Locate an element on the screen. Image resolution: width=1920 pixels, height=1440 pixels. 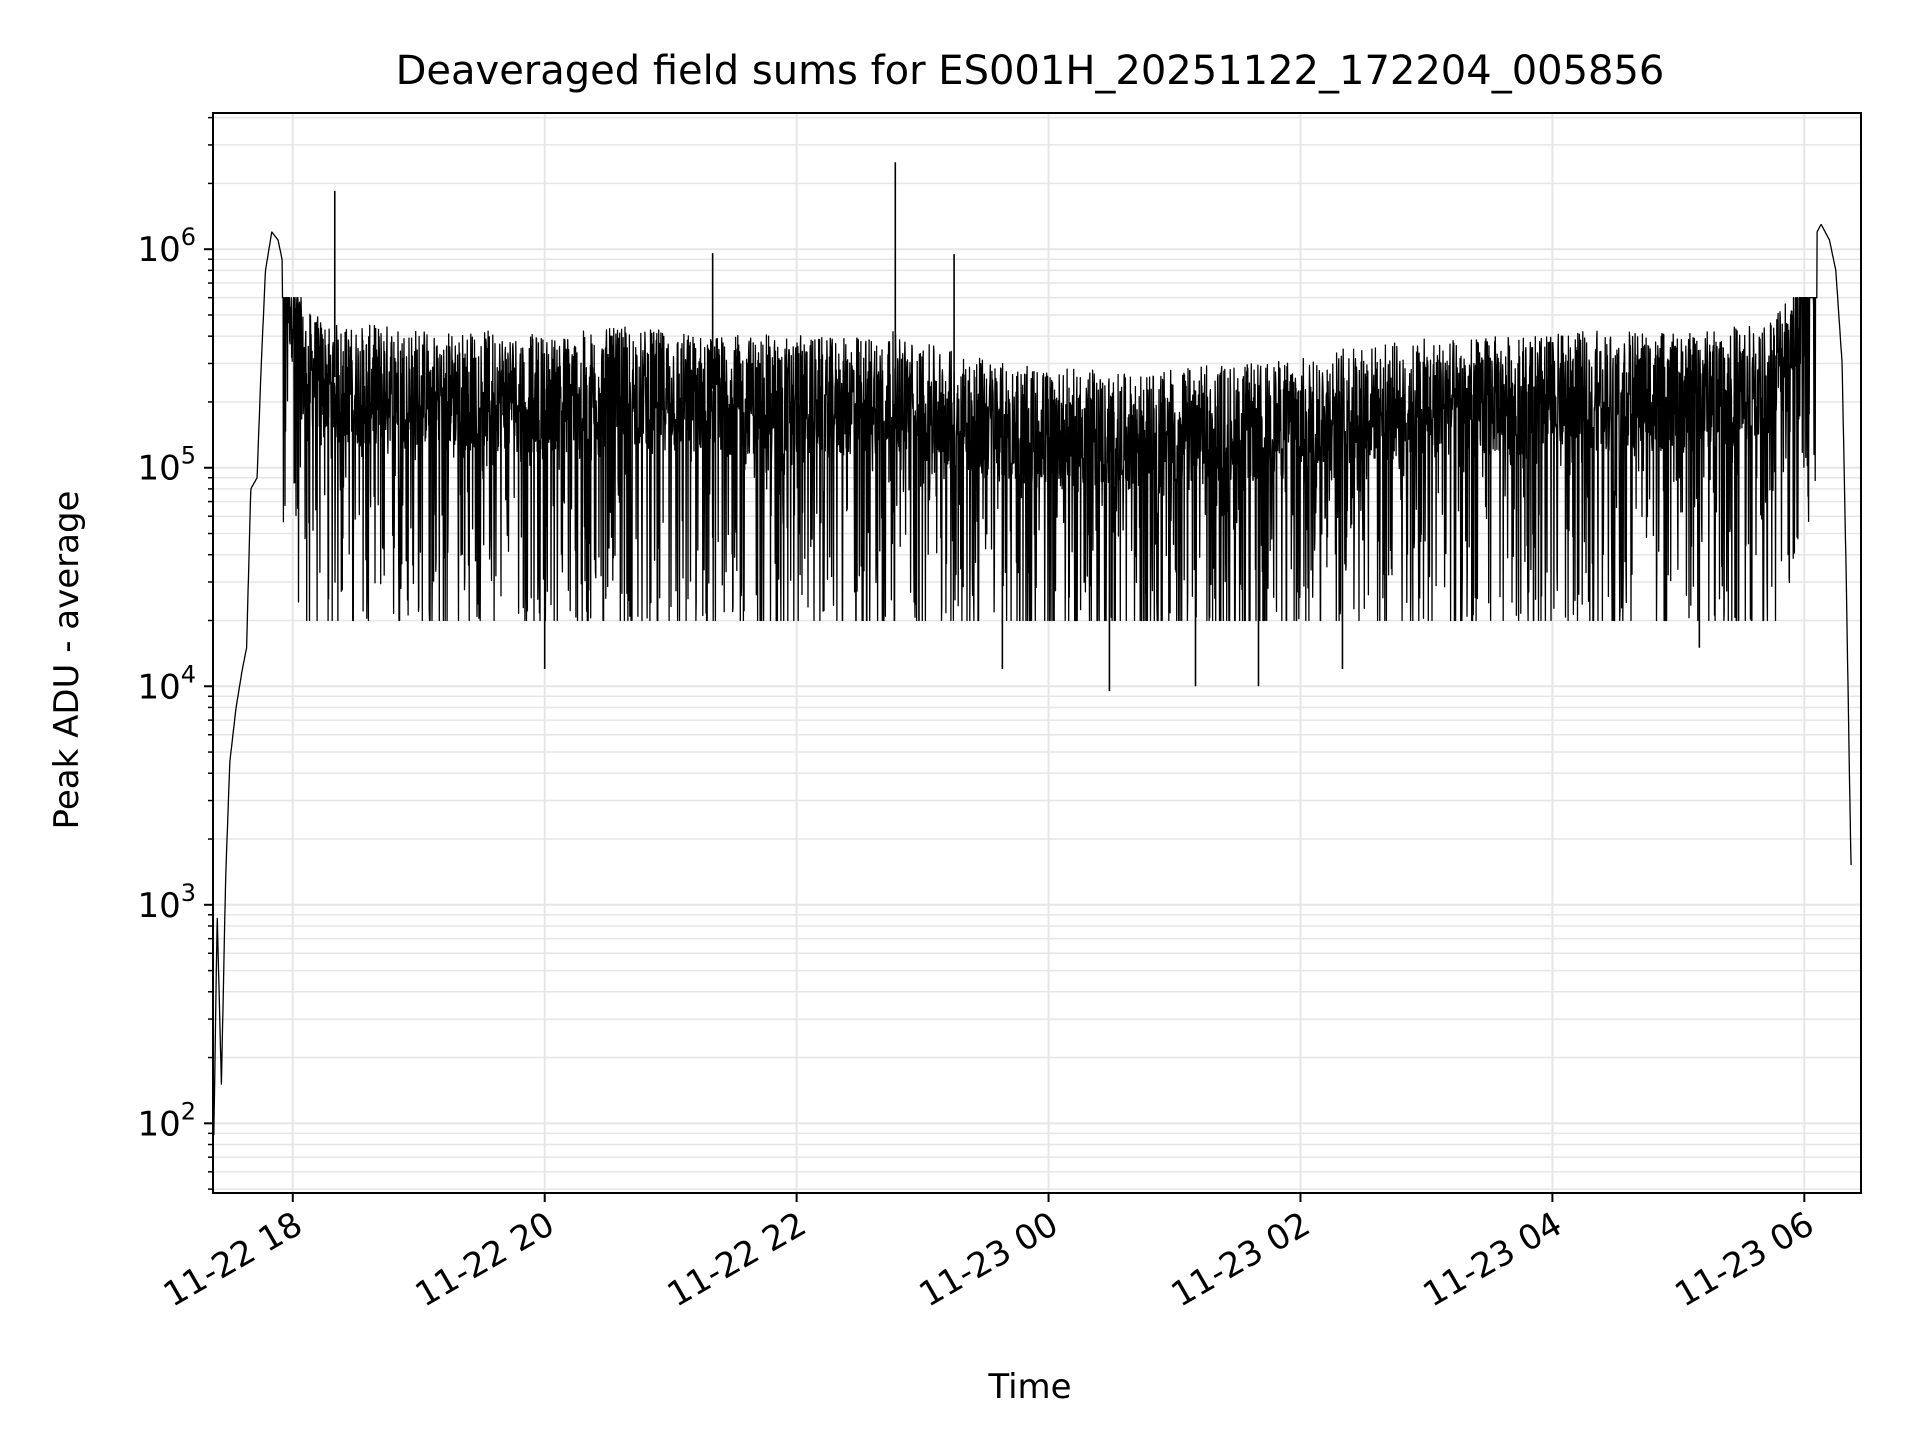
y-tick-label: 106 is located at coordinates (166, 246).